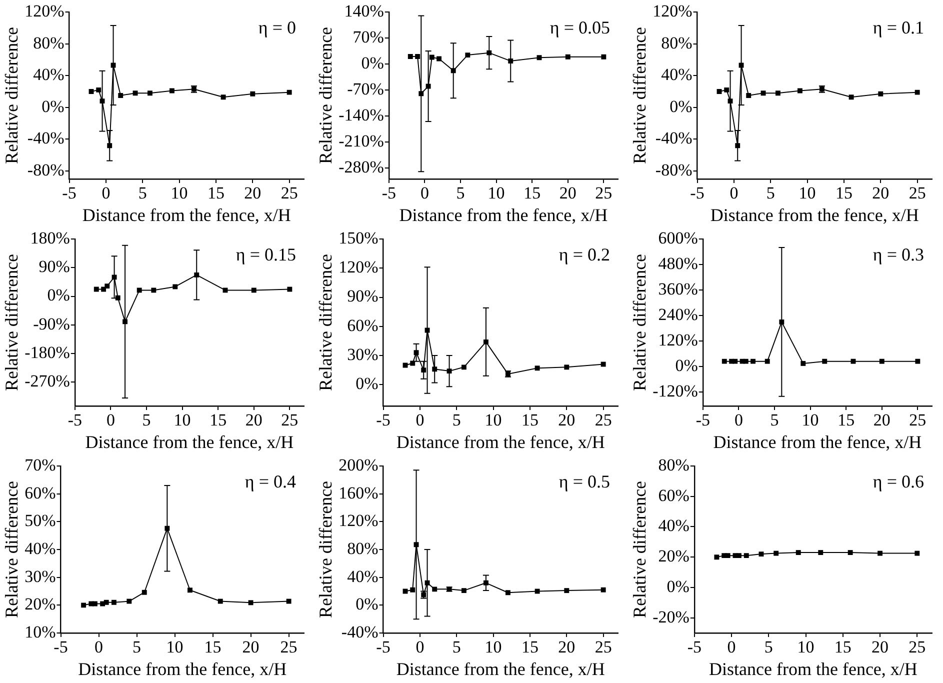 This screenshot has height=683, width=943. Describe the element at coordinates (47, 381) in the screenshot. I see `y-tick-label: -270%` at that location.